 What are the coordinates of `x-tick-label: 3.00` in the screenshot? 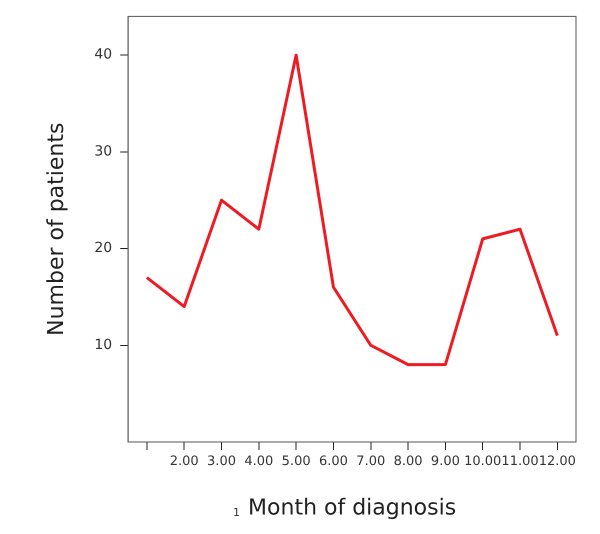 It's located at (221, 462).